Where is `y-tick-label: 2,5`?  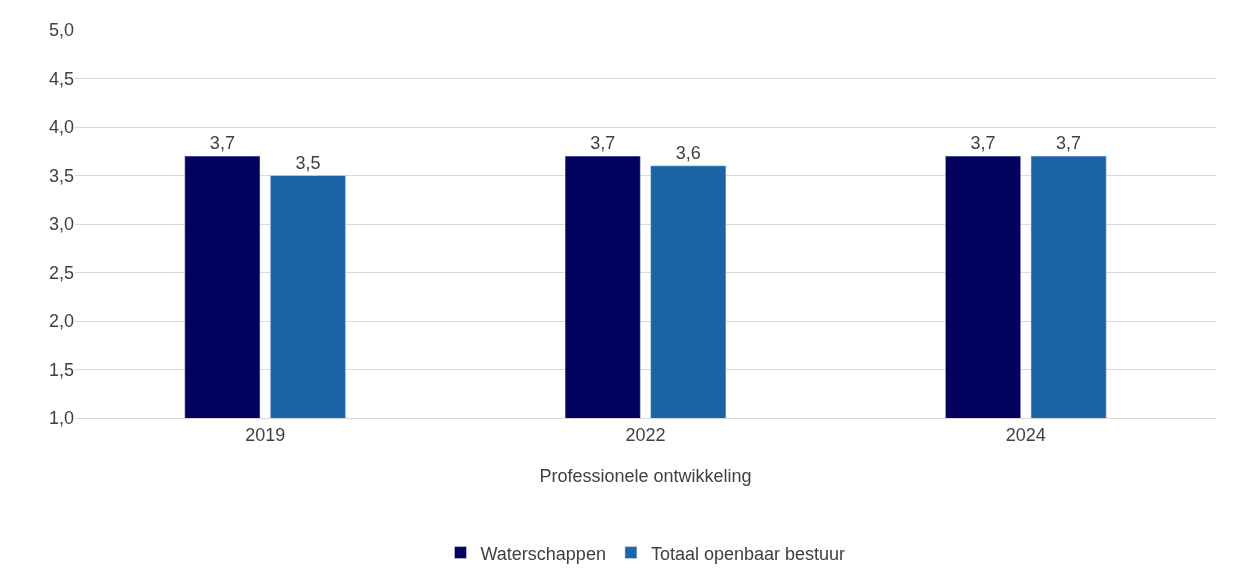 y-tick-label: 2,5 is located at coordinates (61, 272).